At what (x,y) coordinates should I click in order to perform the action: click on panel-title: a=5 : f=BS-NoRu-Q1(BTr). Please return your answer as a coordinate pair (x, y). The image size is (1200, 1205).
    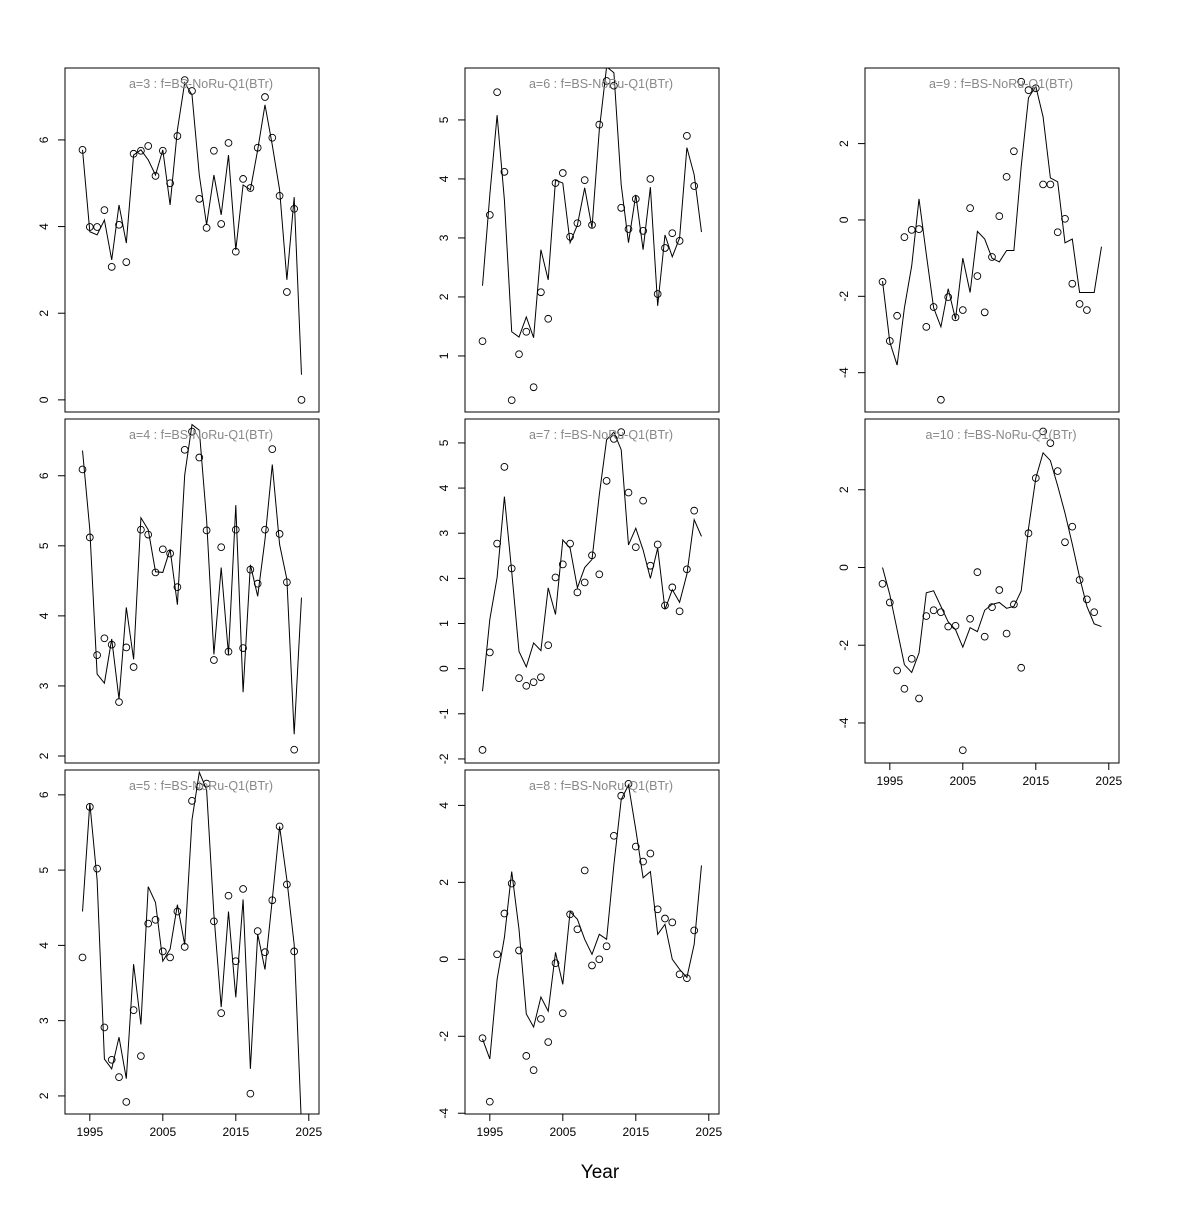
    Looking at the image, I should click on (201, 786).